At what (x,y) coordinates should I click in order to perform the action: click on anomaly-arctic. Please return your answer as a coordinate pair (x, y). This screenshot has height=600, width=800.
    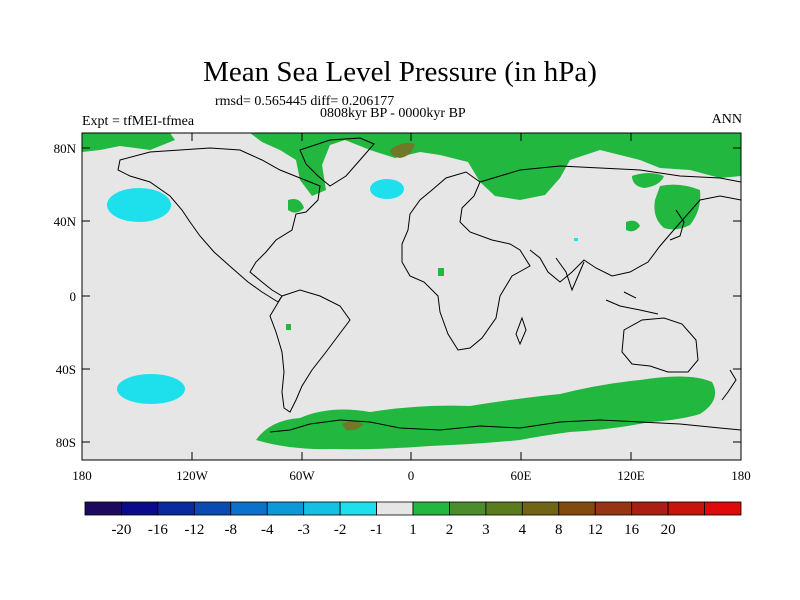
    Looking at the image, I should click on (495, 166).